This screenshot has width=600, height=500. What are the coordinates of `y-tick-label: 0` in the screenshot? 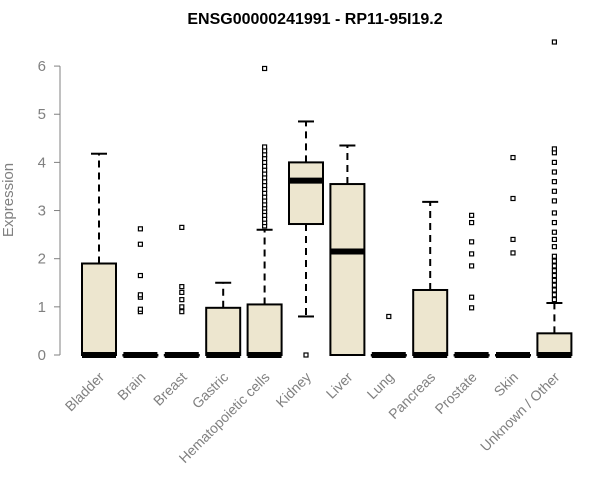 It's located at (42, 355).